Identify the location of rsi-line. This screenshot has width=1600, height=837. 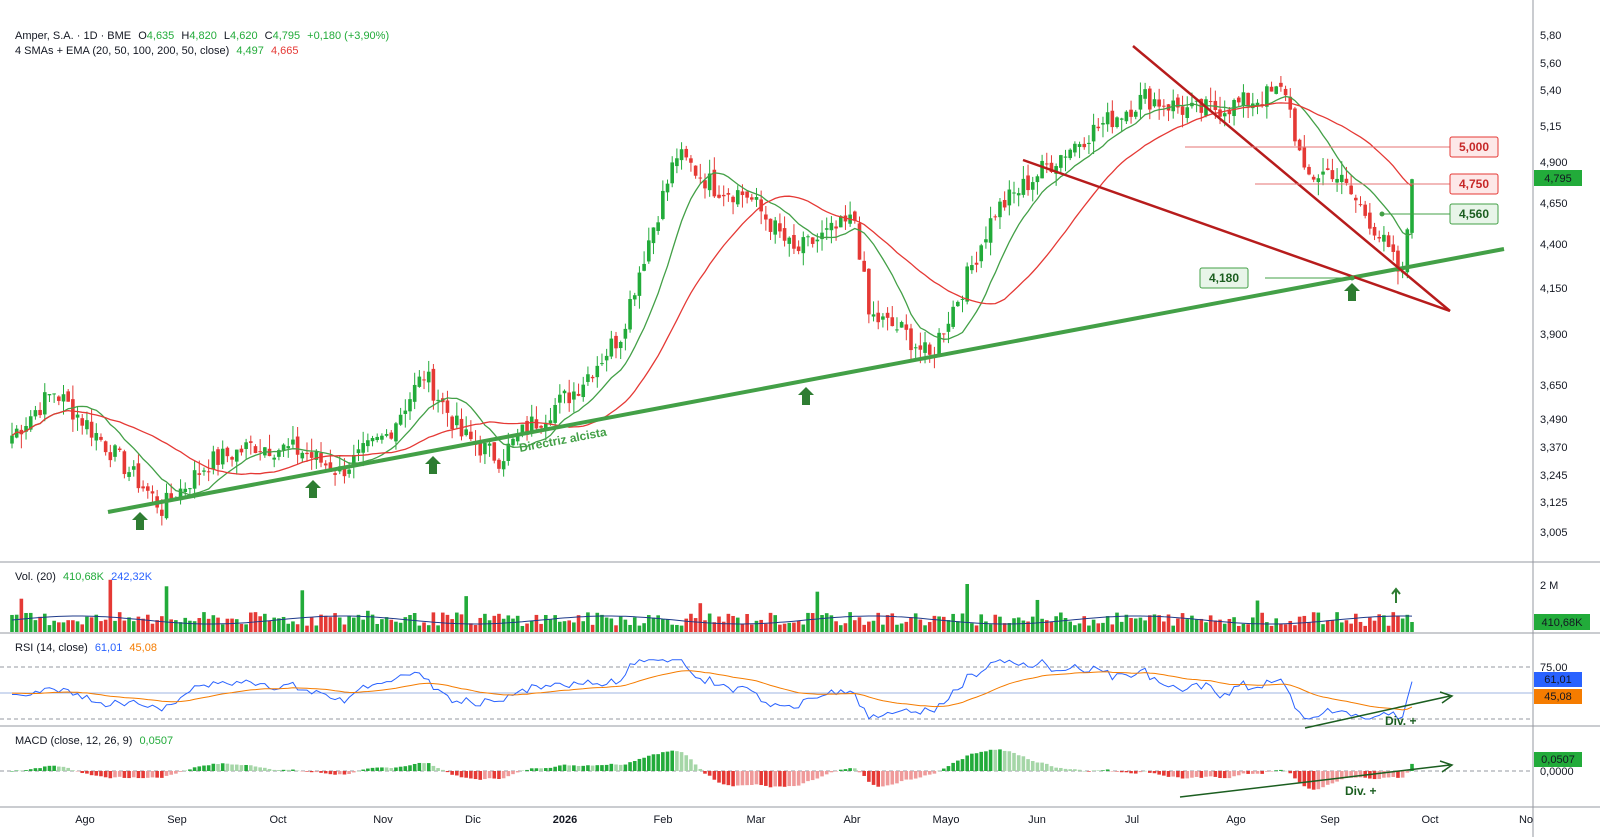
(712, 689).